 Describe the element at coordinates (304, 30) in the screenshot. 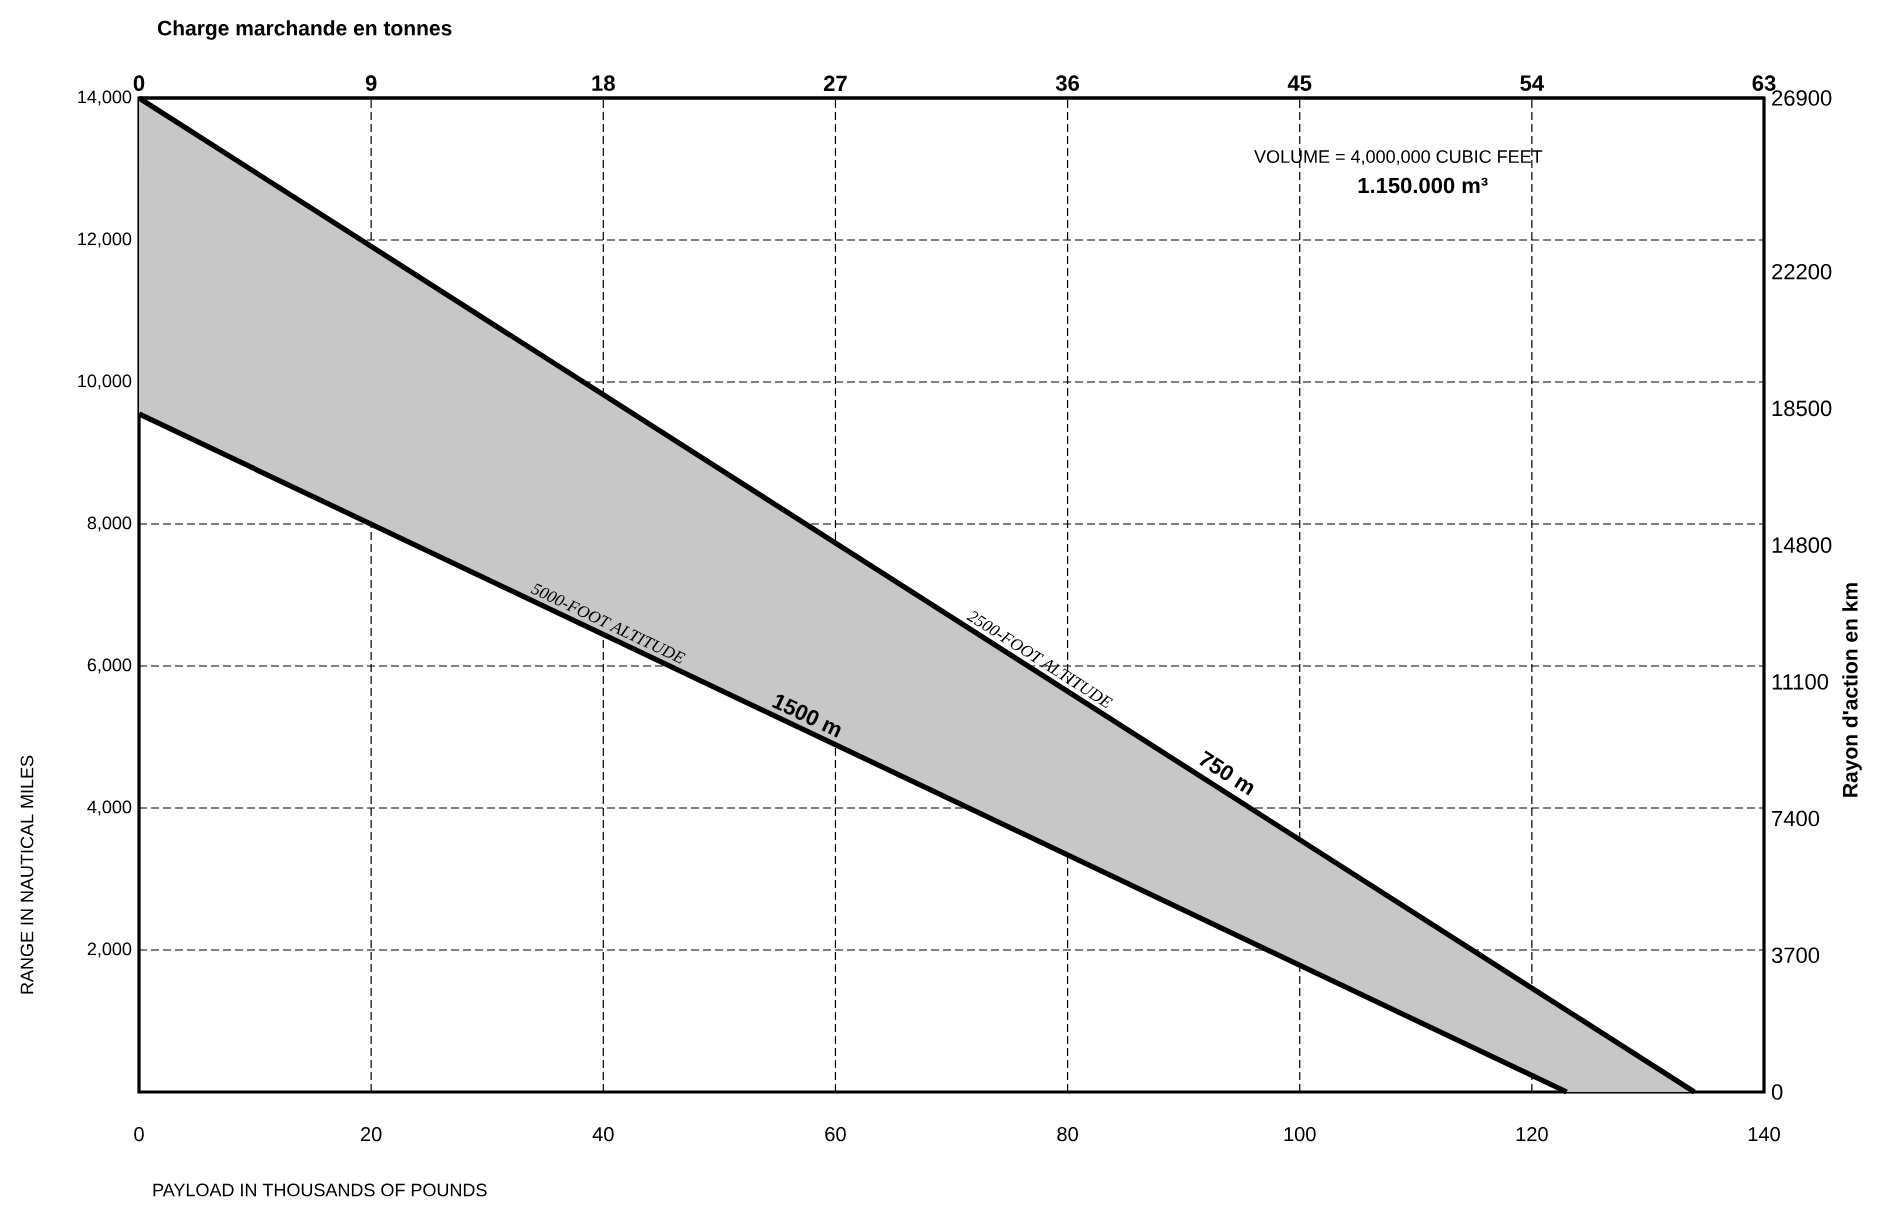

I see `x2-axis-title: Charge marchande en tonnes` at that location.